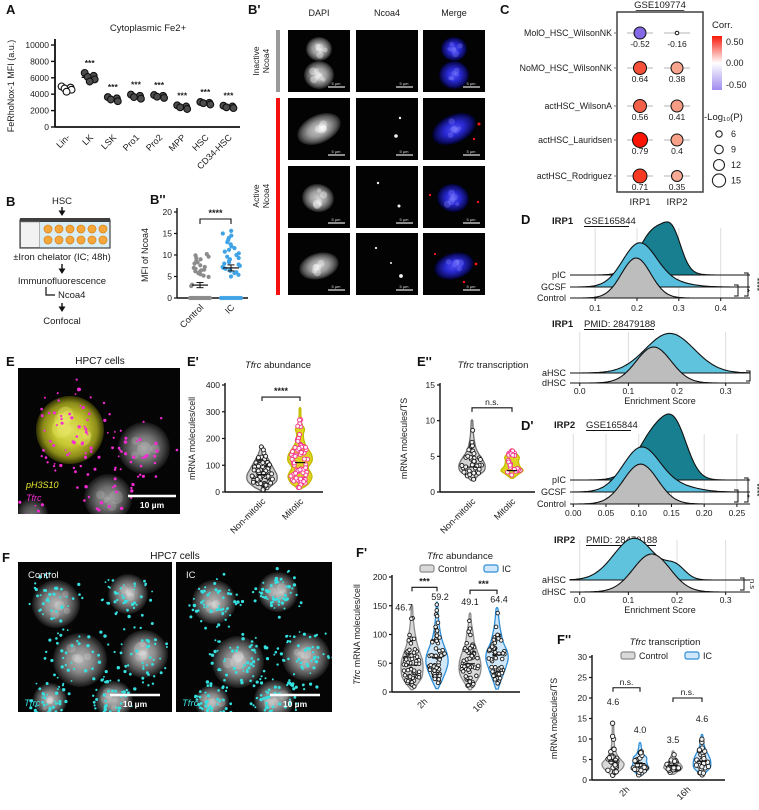  Describe the element at coordinates (256, 61) in the screenshot. I see `svg-text: Inactive` at that location.